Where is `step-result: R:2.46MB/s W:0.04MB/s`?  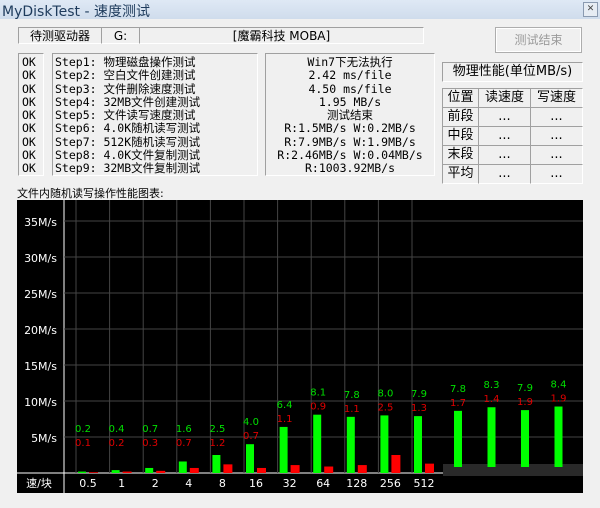 step-result: R:2.46MB/s W:0.04MB/s is located at coordinates (350, 155).